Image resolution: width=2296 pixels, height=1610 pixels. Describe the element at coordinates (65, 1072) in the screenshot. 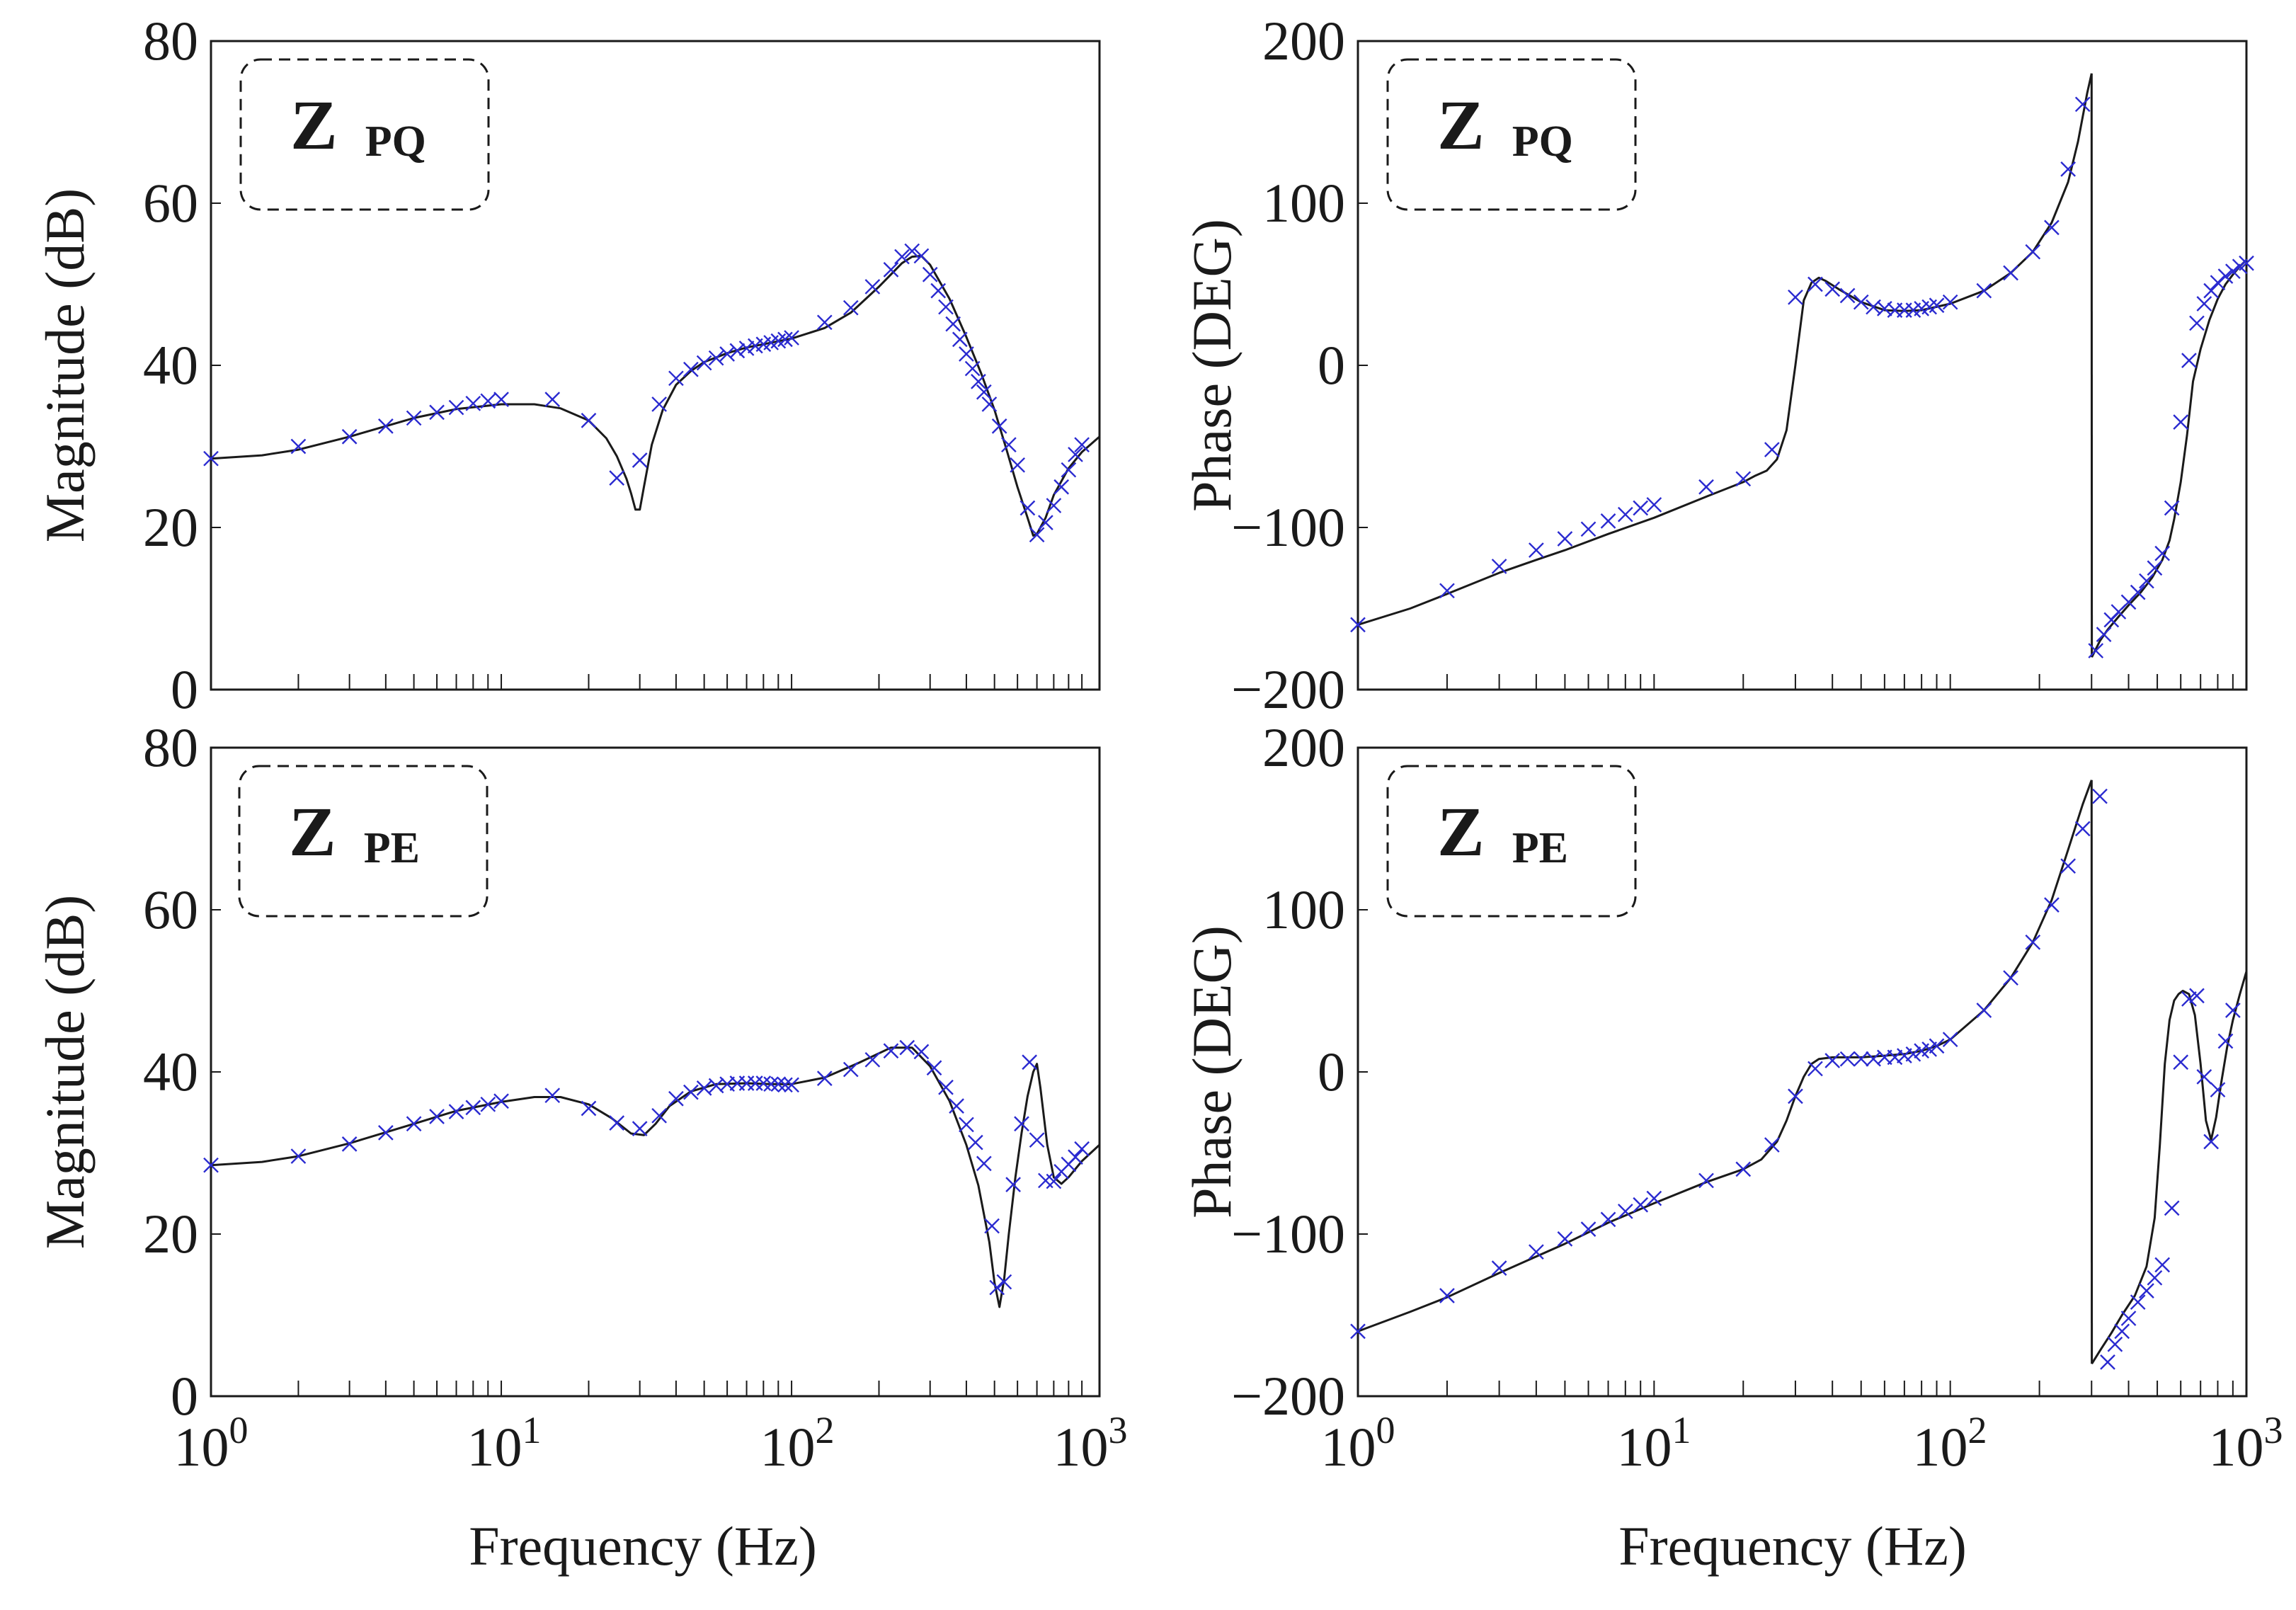

I see `y-axis-label: Magnitude (dB)` at that location.